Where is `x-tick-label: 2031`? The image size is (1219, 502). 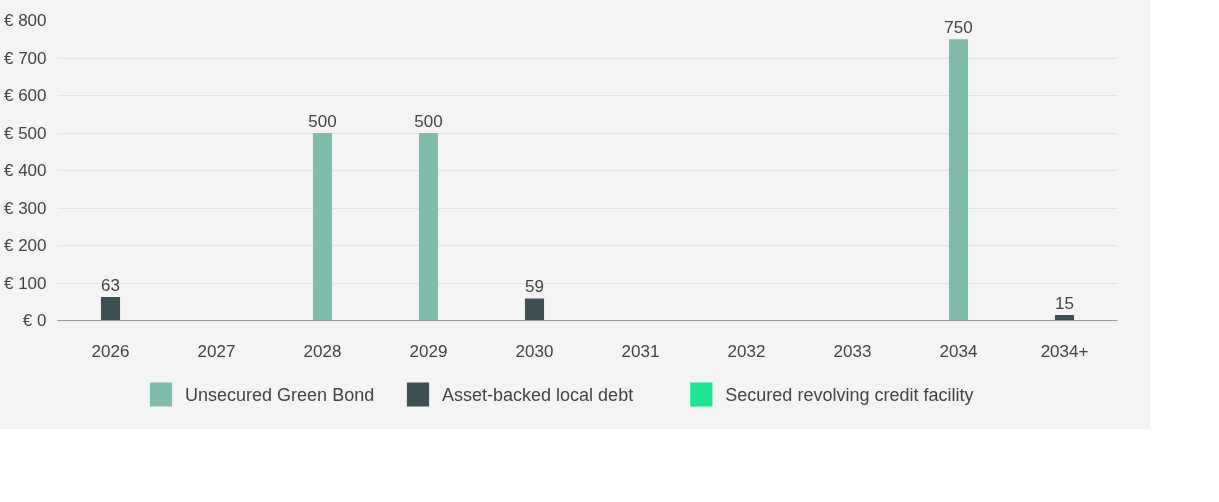
x-tick-label: 2031 is located at coordinates (640, 351).